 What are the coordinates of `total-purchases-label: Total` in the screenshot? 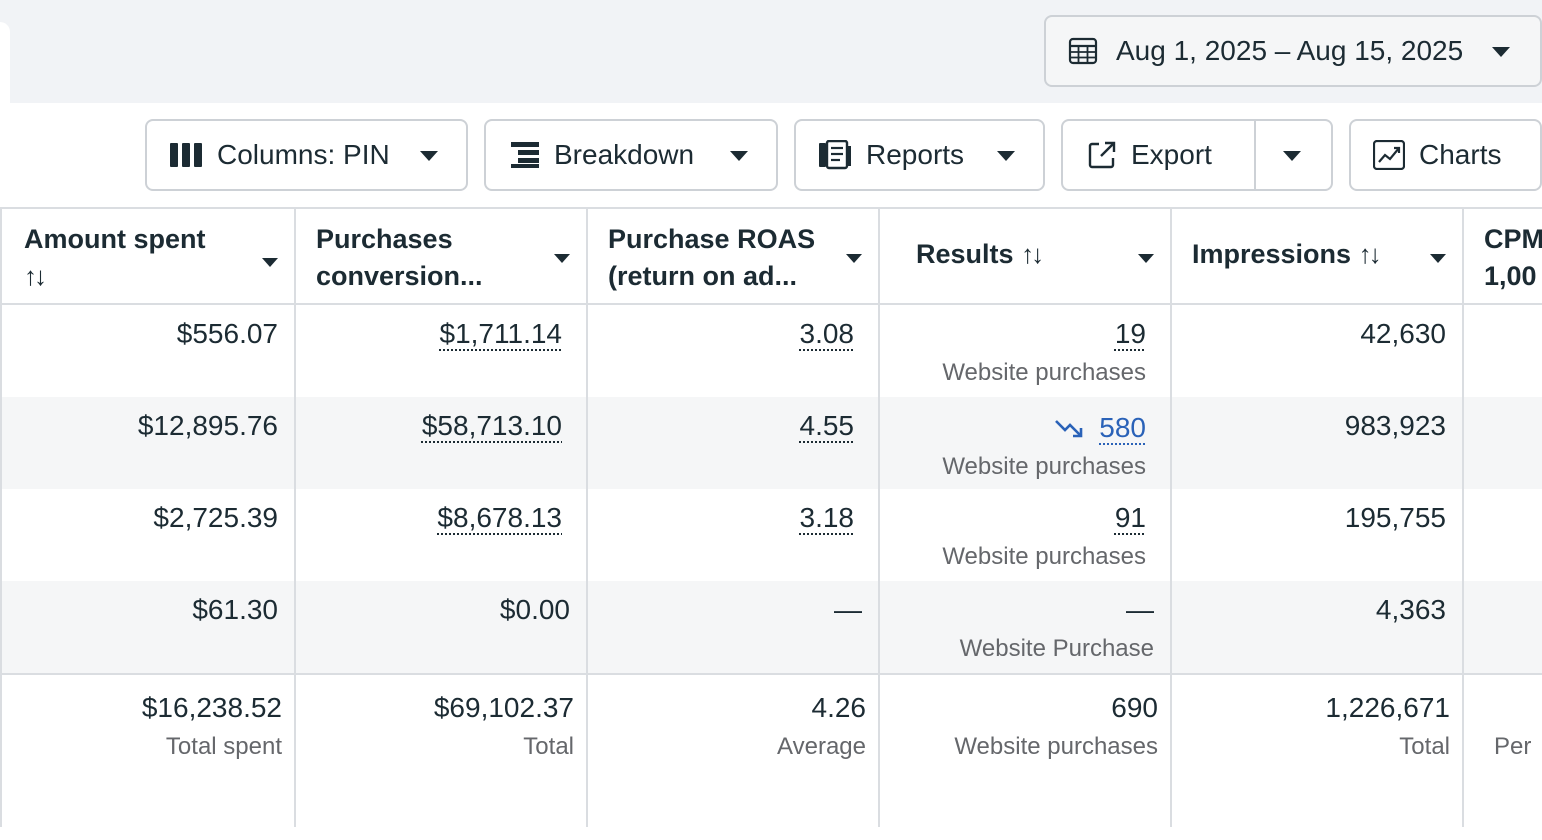 It's located at (548, 746).